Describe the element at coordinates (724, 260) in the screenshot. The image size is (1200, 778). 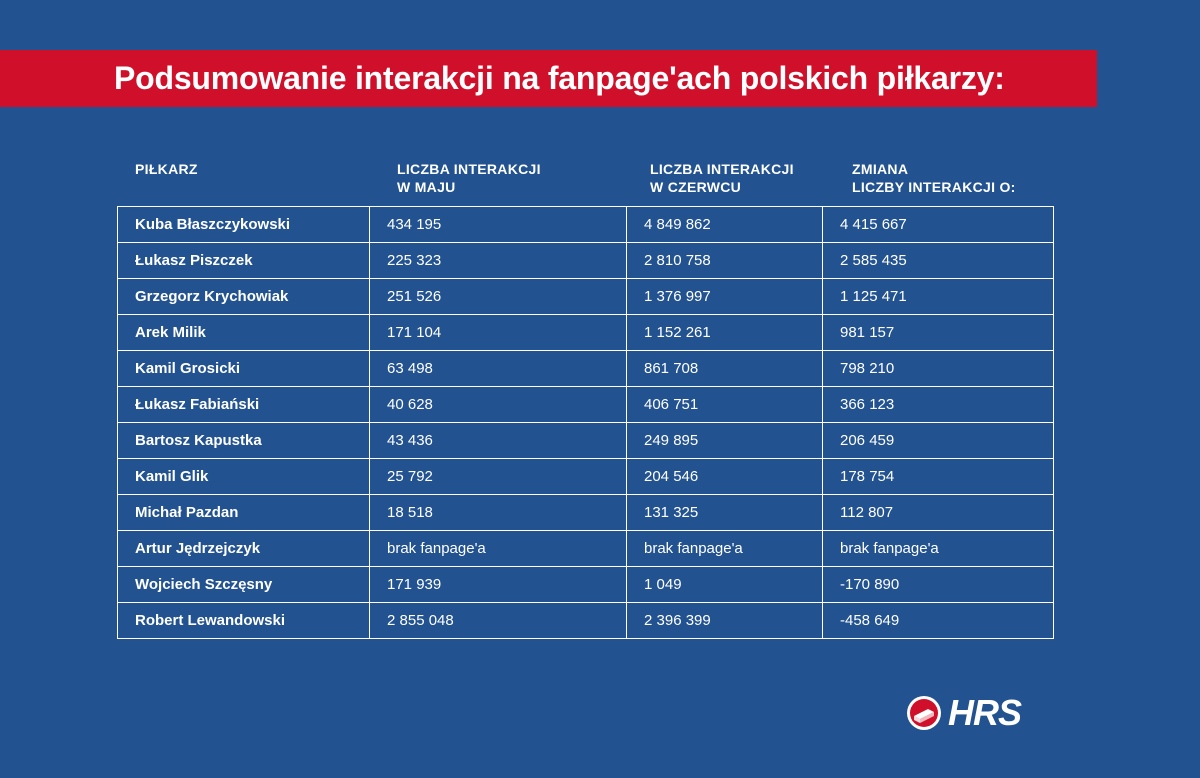
I see `june-interactions-cell: 2 810 758` at that location.